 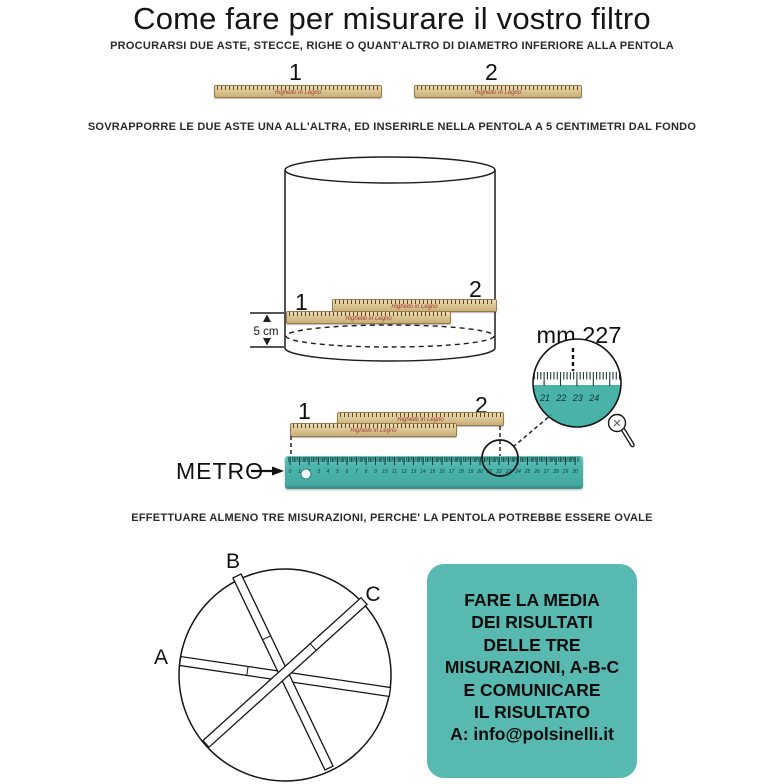 I want to click on pot-rim, so click(x=390, y=170).